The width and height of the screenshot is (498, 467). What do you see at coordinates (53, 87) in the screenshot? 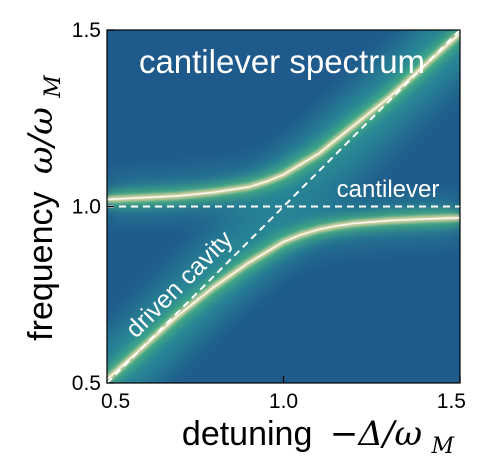
I see `y-axis-label-subscript: M` at bounding box center [53, 87].